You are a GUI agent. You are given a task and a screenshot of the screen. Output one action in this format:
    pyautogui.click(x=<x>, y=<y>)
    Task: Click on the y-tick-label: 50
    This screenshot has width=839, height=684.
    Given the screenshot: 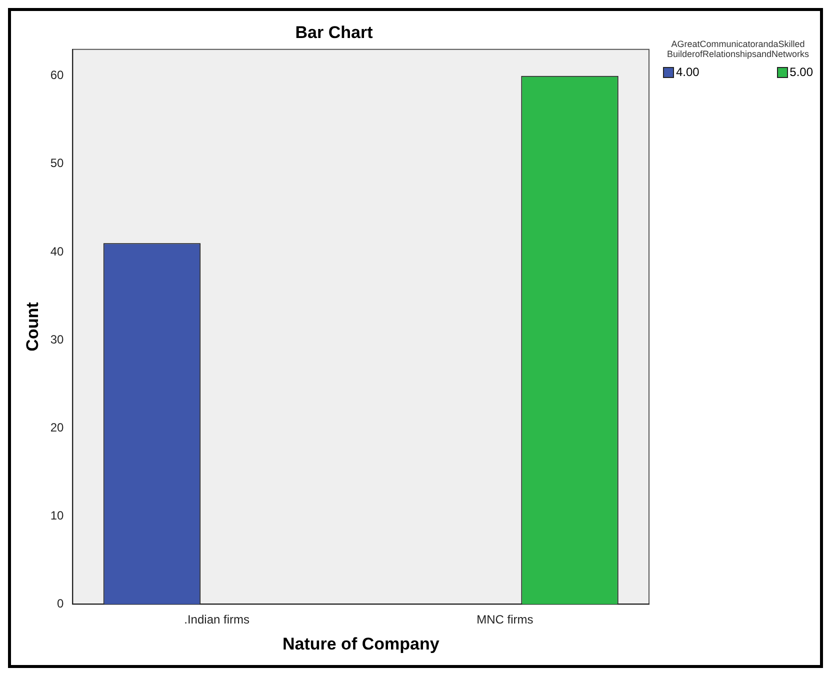 What is the action you would take?
    pyautogui.click(x=57, y=163)
    